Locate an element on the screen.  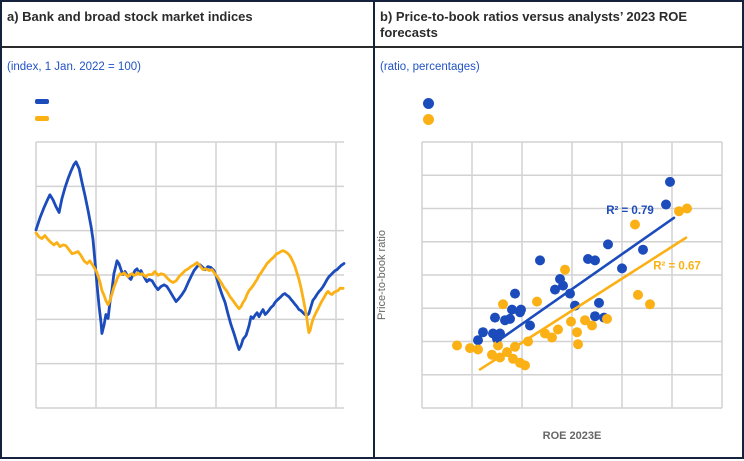
legend-dot-swatch-yellow is located at coordinates (428, 119).